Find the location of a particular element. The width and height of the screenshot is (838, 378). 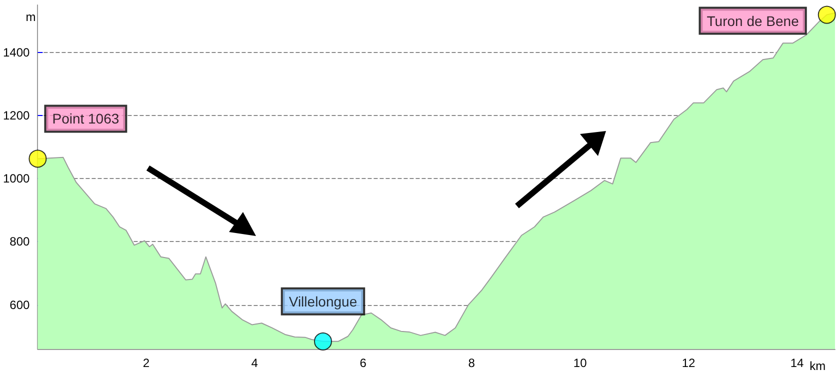

annotation: Turon de Bene is located at coordinates (753, 20).